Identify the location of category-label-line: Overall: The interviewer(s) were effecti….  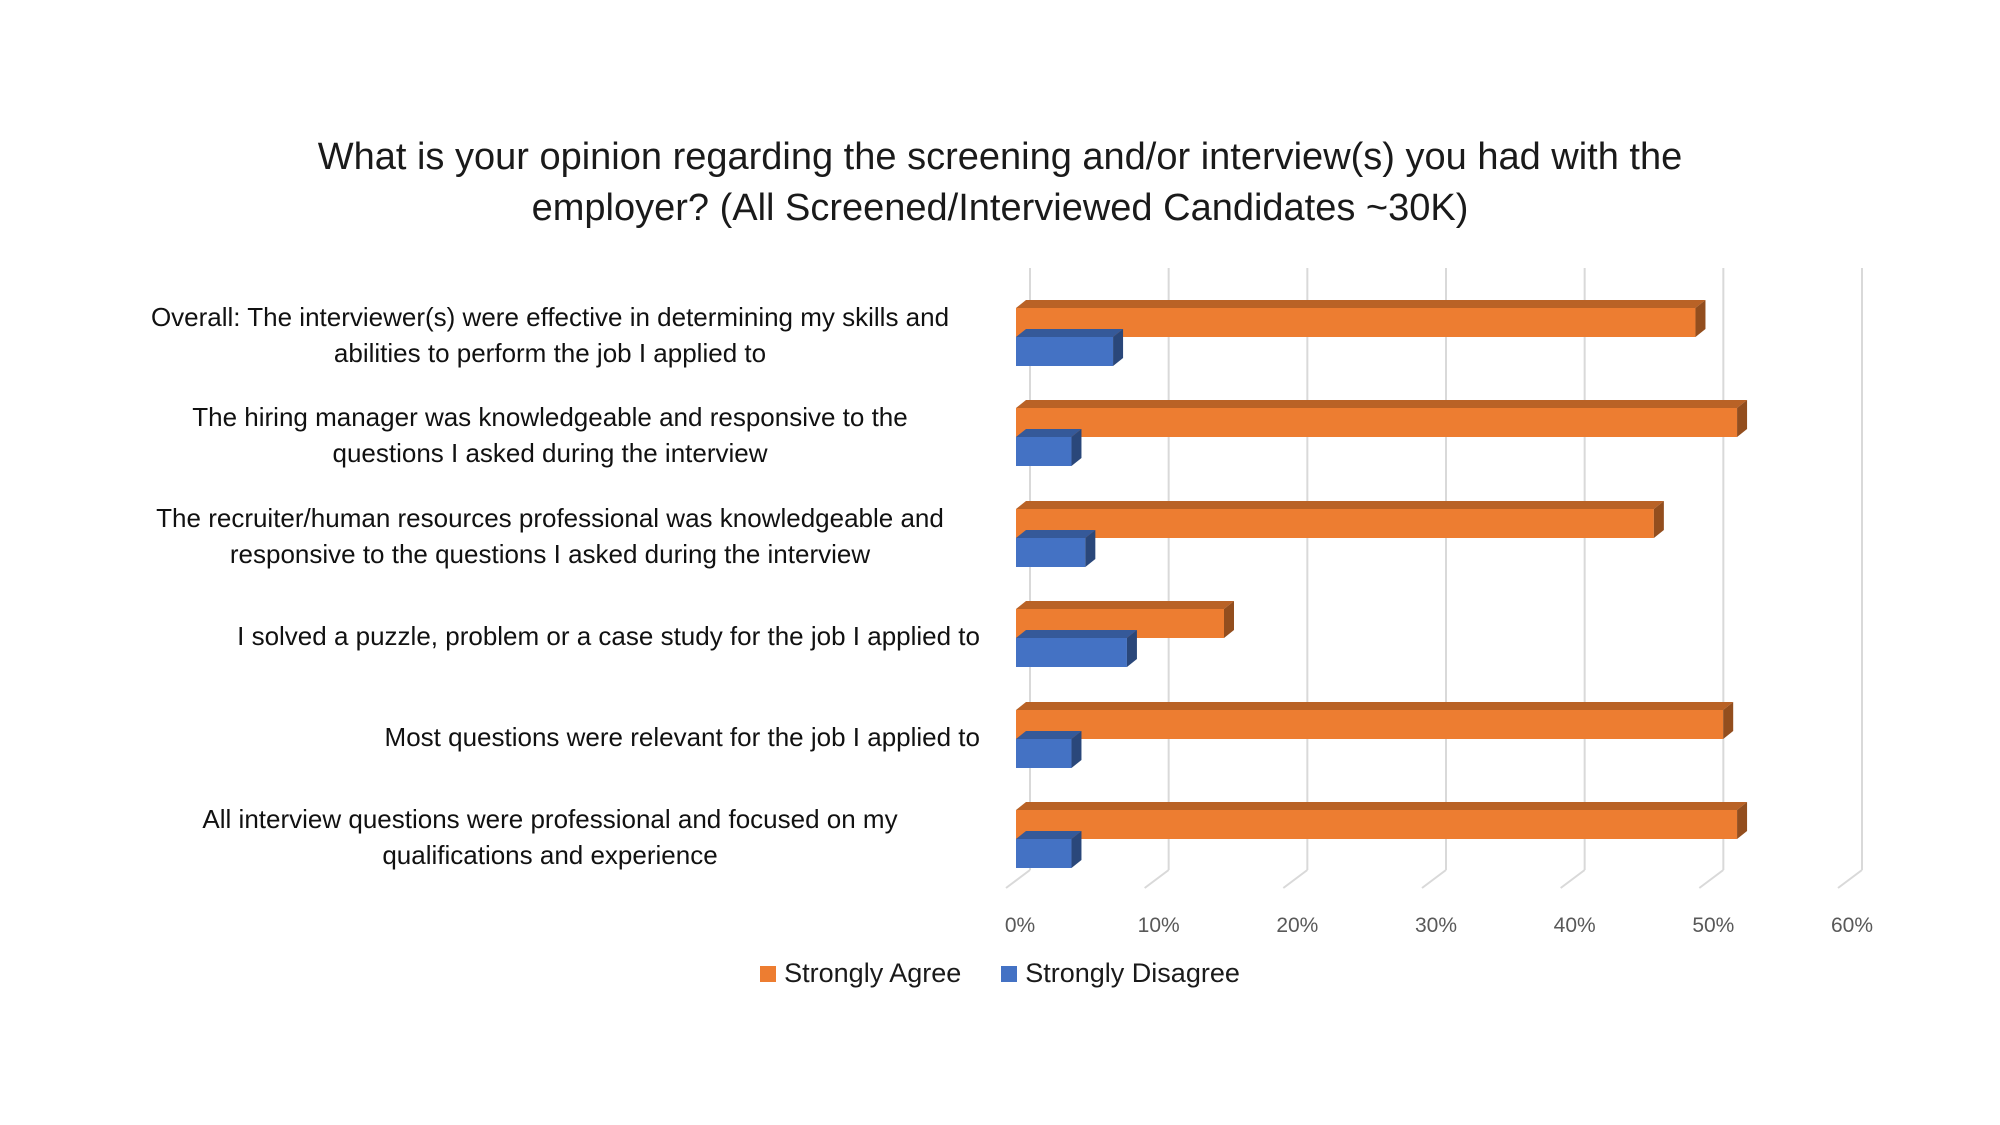
(550, 317).